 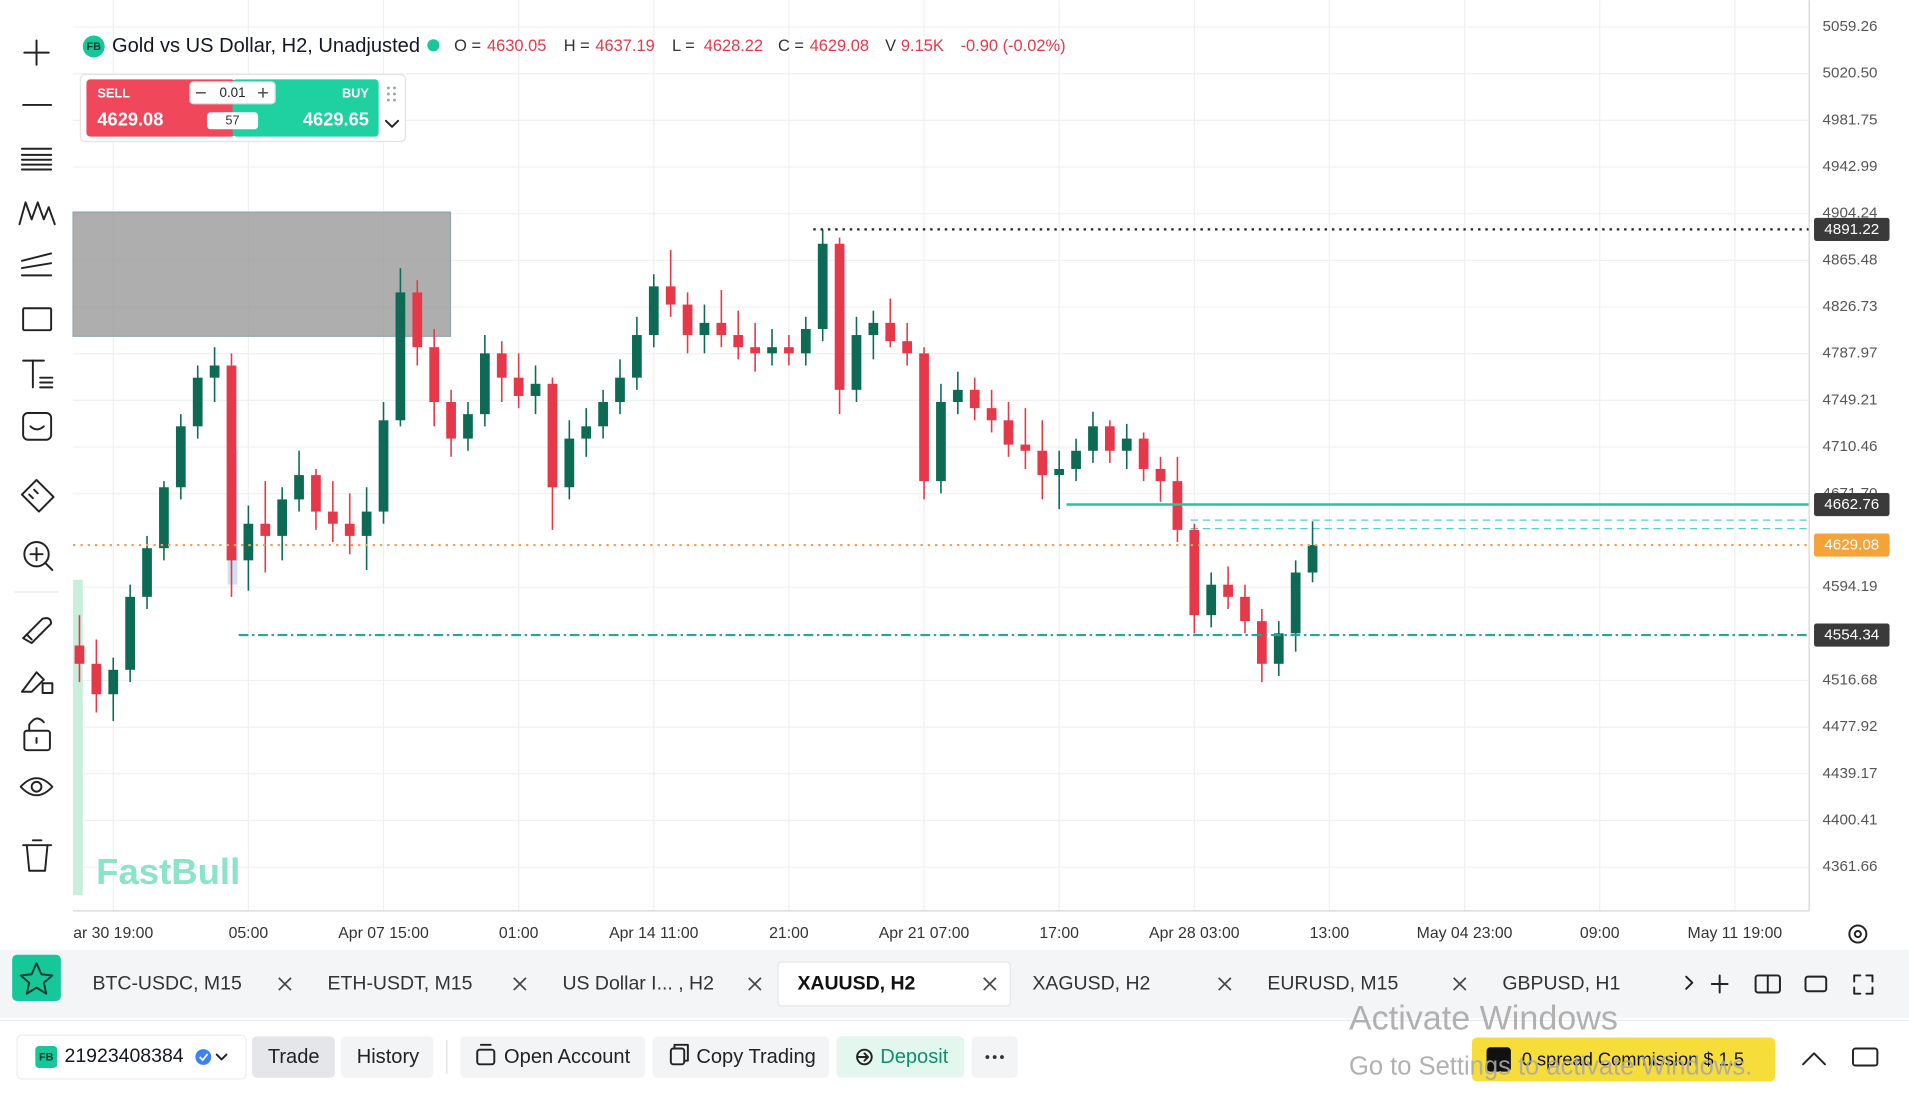 I want to click on button: Deposit, so click(x=900, y=1057).